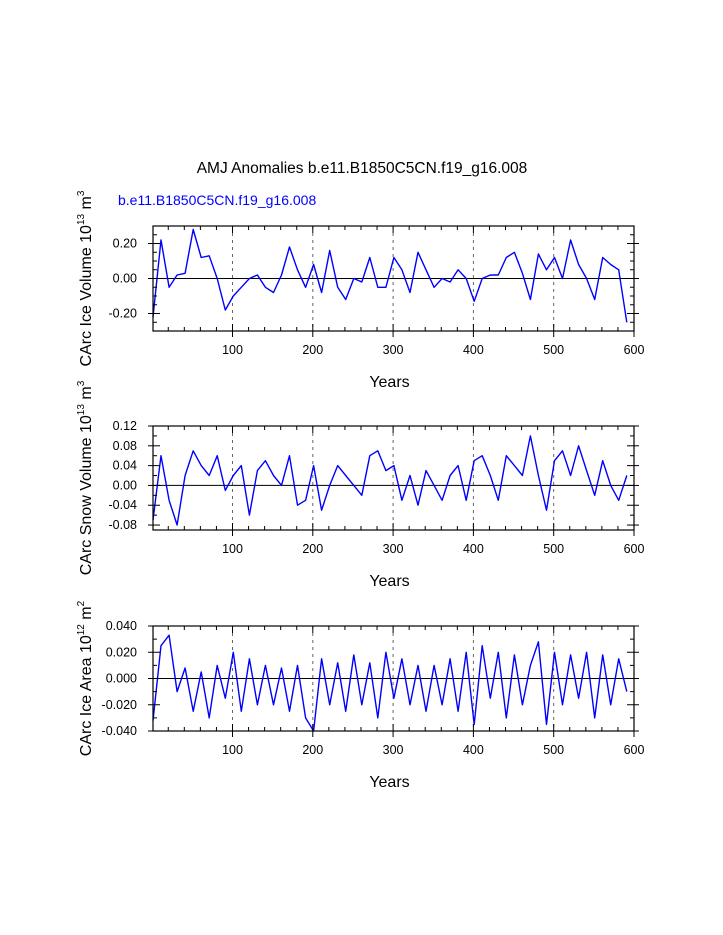  Describe the element at coordinates (86, 205) in the screenshot. I see `panel-1-ylabel-part-3: m` at that location.